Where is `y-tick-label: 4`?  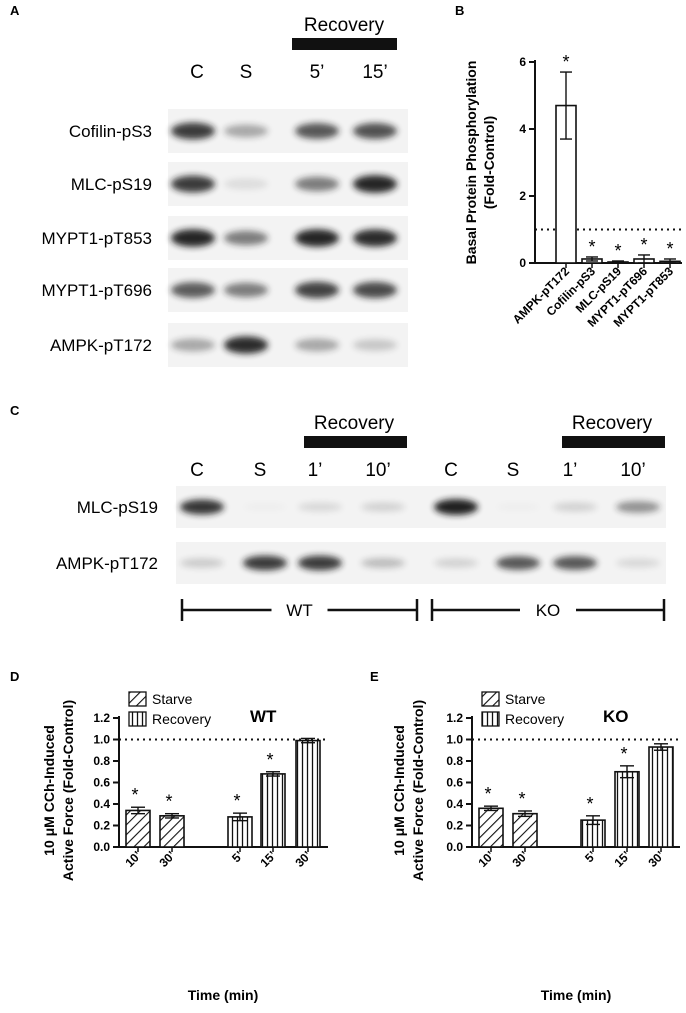 y-tick-label: 4 is located at coordinates (522, 129).